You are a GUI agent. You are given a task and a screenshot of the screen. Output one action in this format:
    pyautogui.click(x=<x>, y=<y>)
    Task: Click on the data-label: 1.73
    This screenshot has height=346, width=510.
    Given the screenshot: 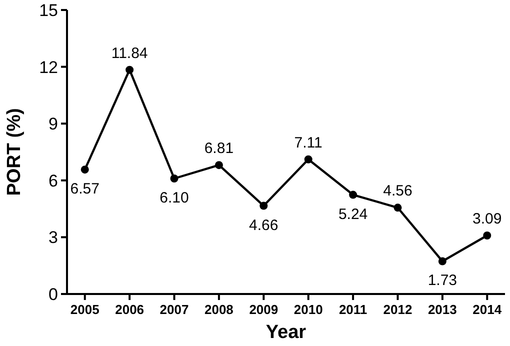 What is the action you would take?
    pyautogui.click(x=443, y=281)
    